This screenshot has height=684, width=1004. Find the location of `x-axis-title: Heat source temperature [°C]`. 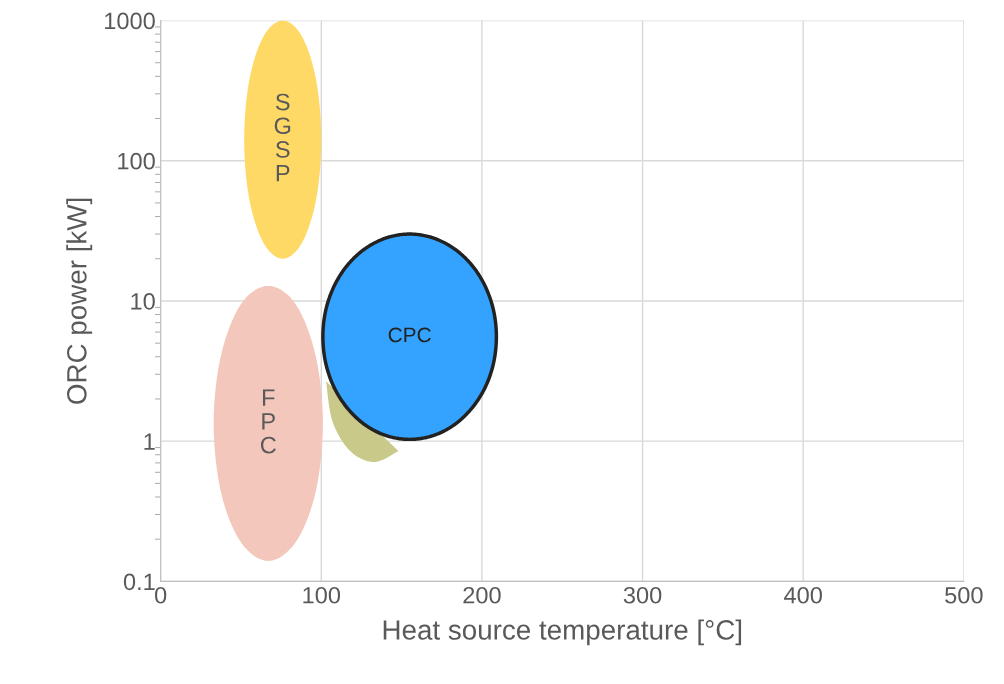

x-axis-title: Heat source temperature [°C] is located at coordinates (562, 632).